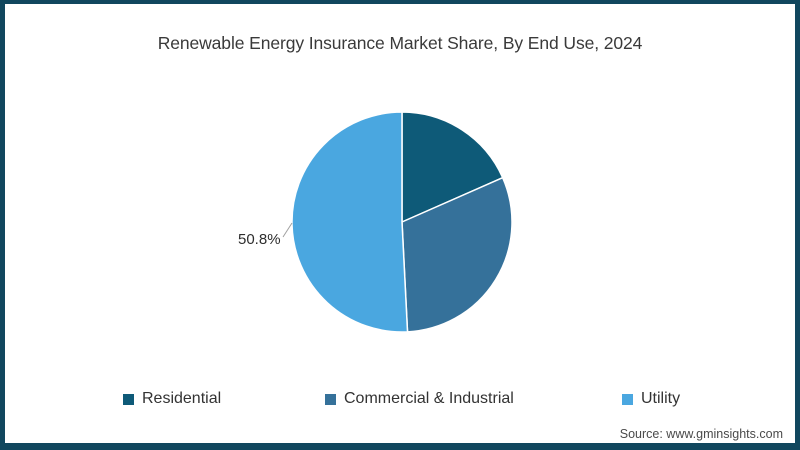 The width and height of the screenshot is (800, 450). What do you see at coordinates (128, 399) in the screenshot?
I see `legend-marker-residential` at bounding box center [128, 399].